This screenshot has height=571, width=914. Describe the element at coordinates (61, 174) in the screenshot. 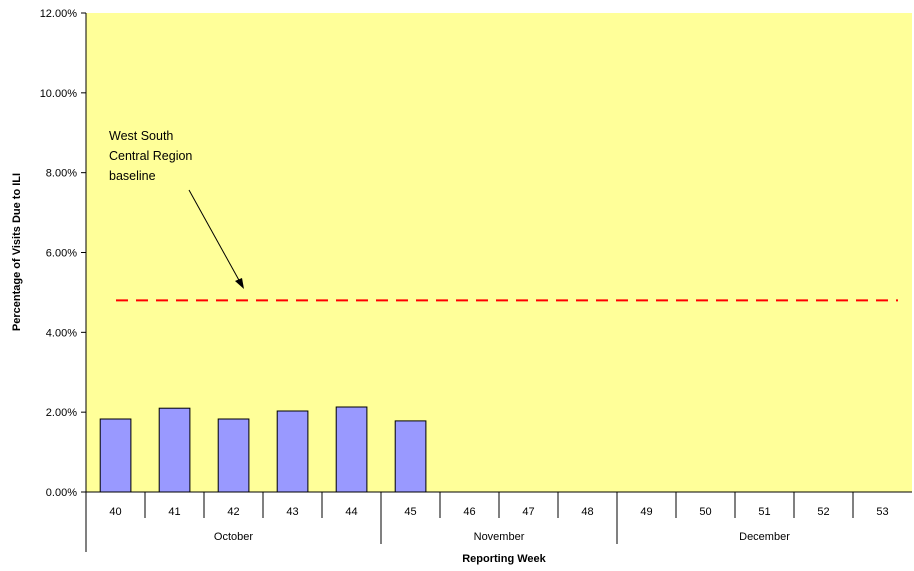

I see `y-tick-label: 8.00%` at that location.